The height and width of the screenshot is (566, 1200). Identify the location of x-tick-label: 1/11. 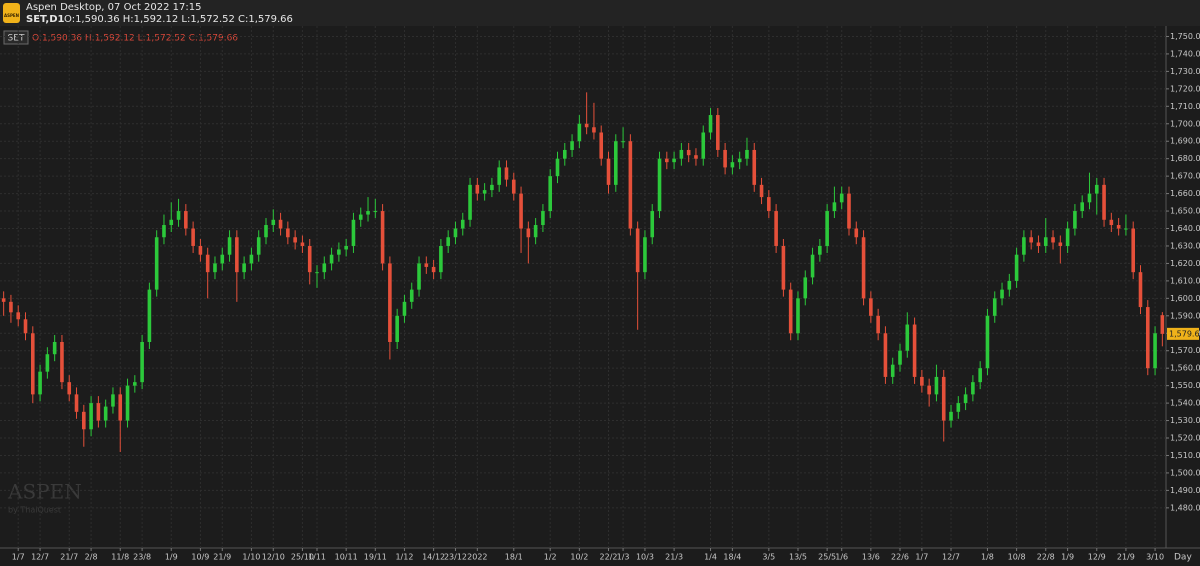
(317, 557).